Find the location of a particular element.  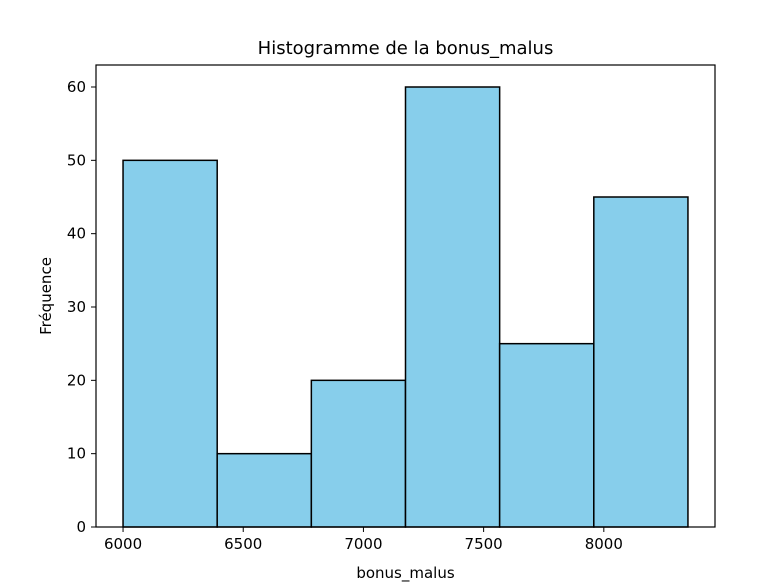

y-axis-ticks: 0 10 20 30 40 50 60 is located at coordinates (81, 307).